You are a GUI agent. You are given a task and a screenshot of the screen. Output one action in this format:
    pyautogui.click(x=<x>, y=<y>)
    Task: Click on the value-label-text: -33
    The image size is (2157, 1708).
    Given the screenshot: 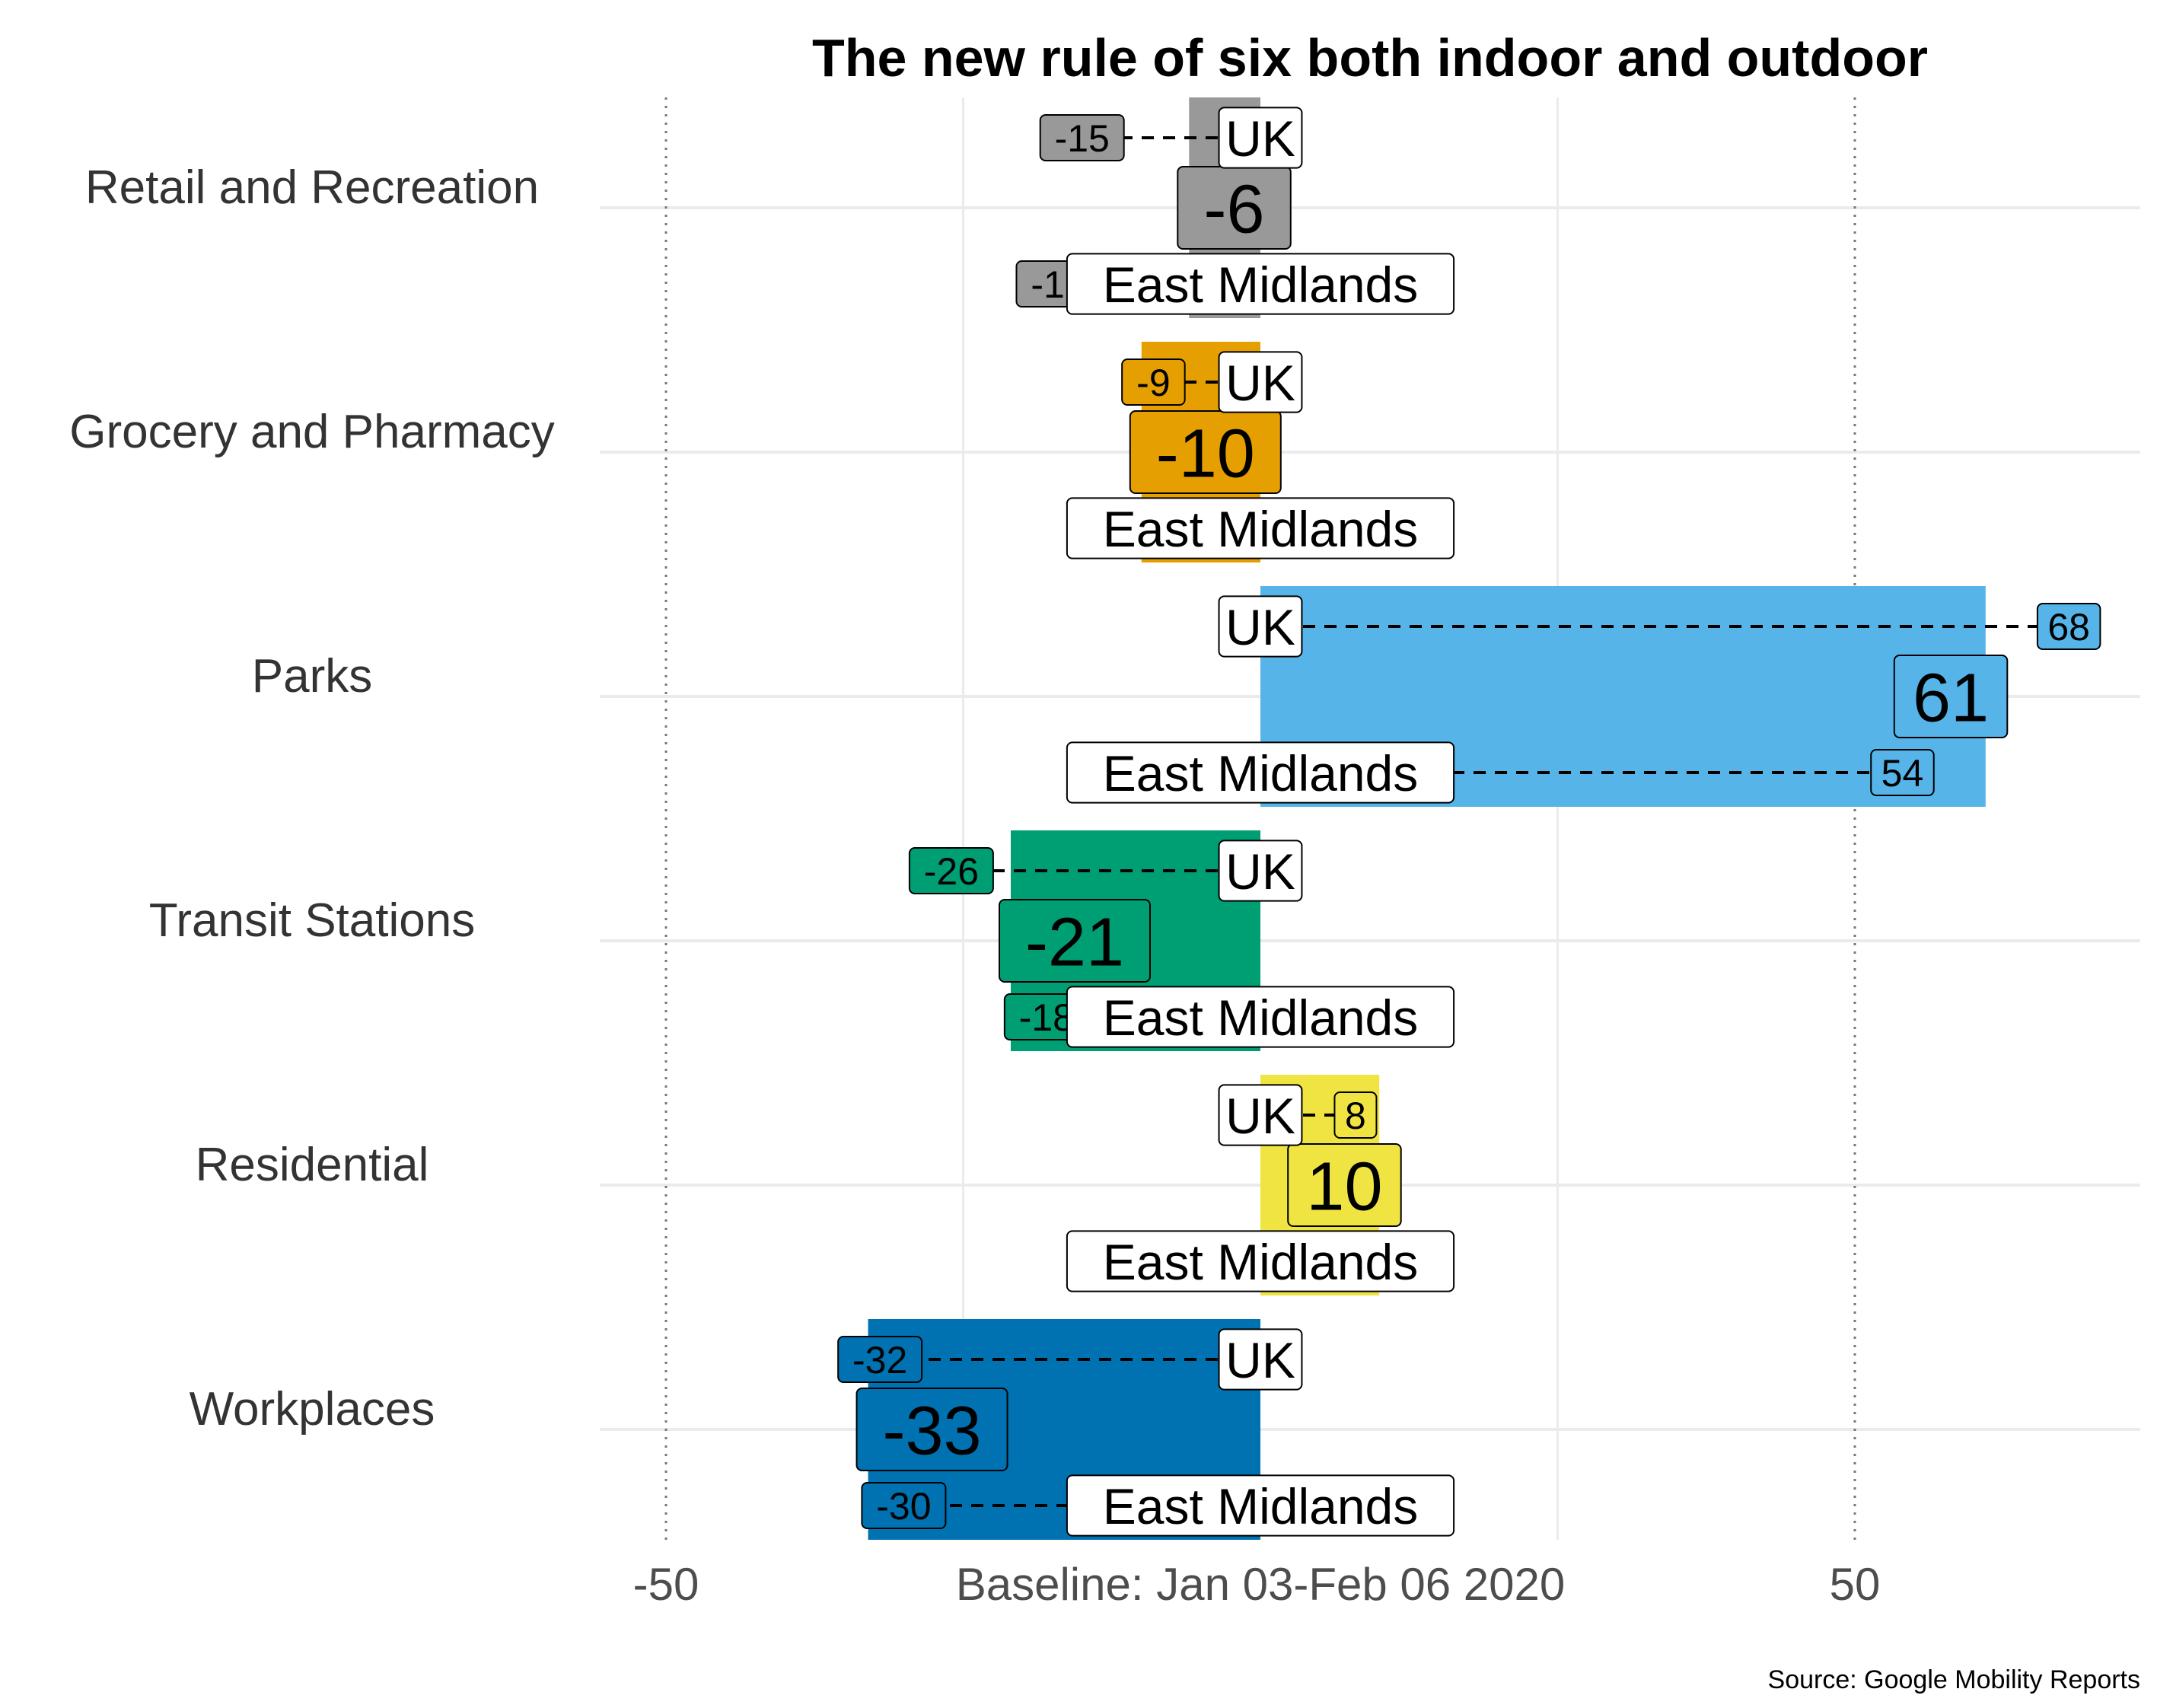 What is the action you would take?
    pyautogui.click(x=933, y=1431)
    